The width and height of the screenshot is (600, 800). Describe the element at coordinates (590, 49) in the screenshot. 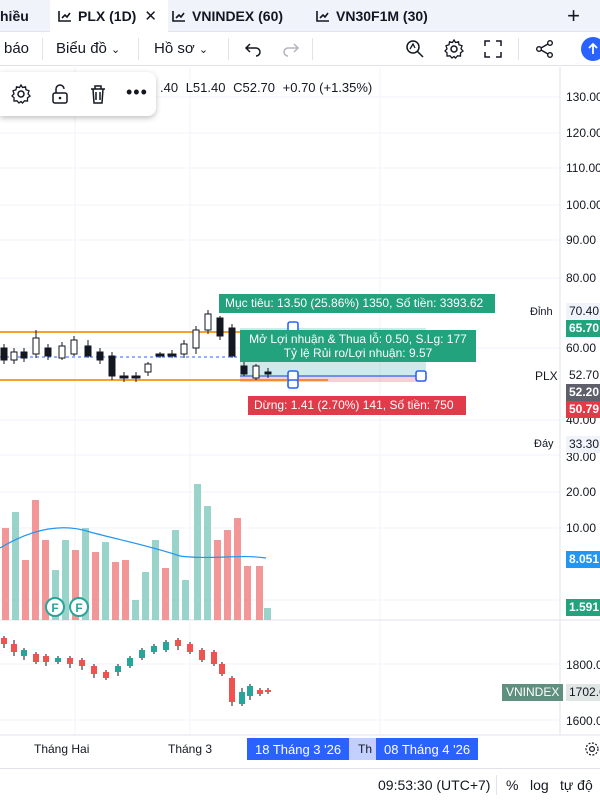

I see `publish-icon` at that location.